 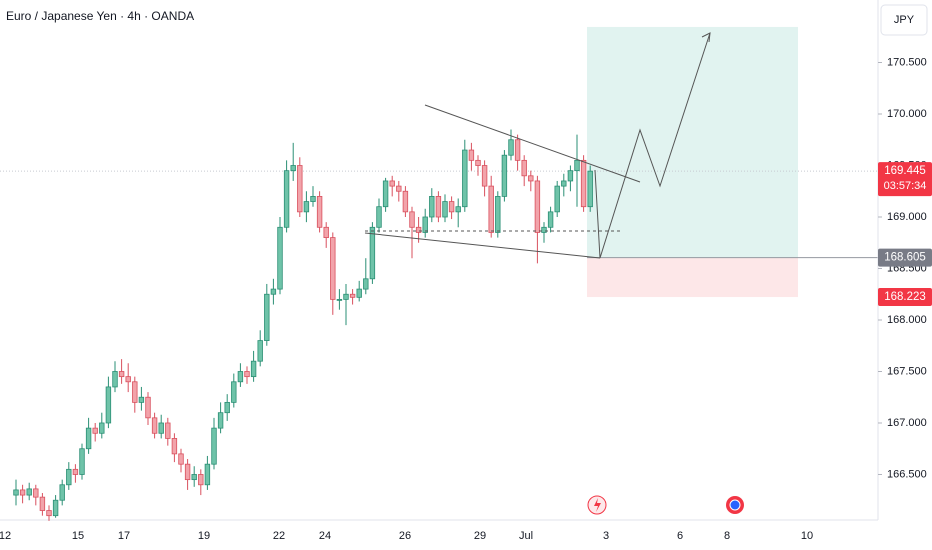 I want to click on x-tick-label: 17, so click(x=124, y=536).